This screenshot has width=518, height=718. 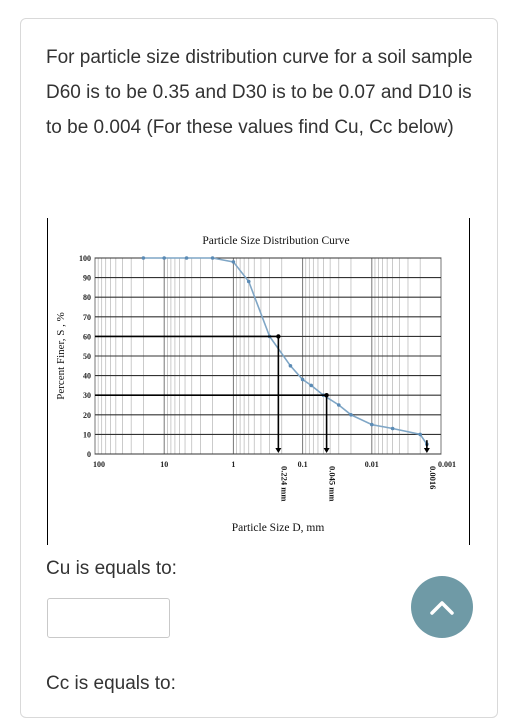 I want to click on y-tick-label: 80, so click(x=87, y=297).